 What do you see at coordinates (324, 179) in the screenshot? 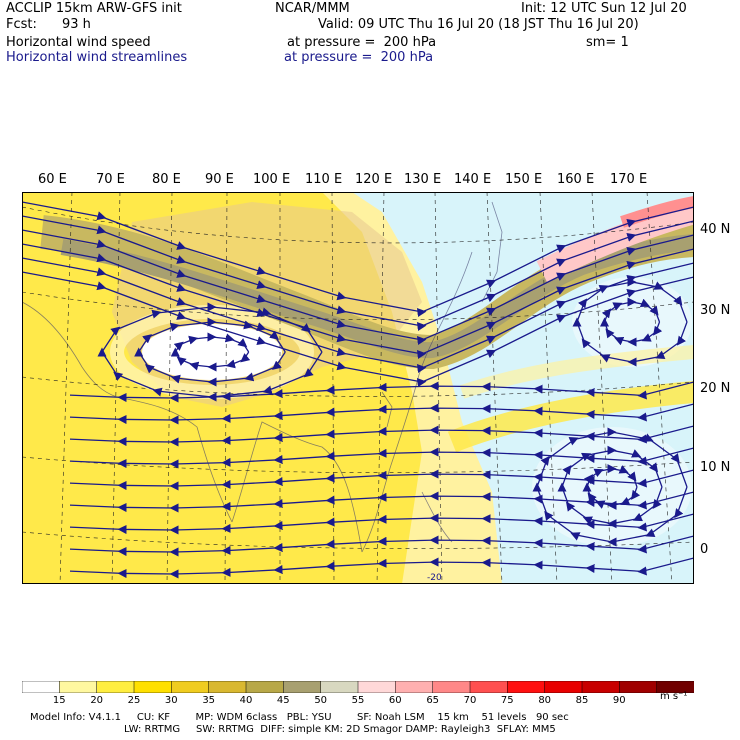
I see `lon-label-5: 110 E` at bounding box center [324, 179].